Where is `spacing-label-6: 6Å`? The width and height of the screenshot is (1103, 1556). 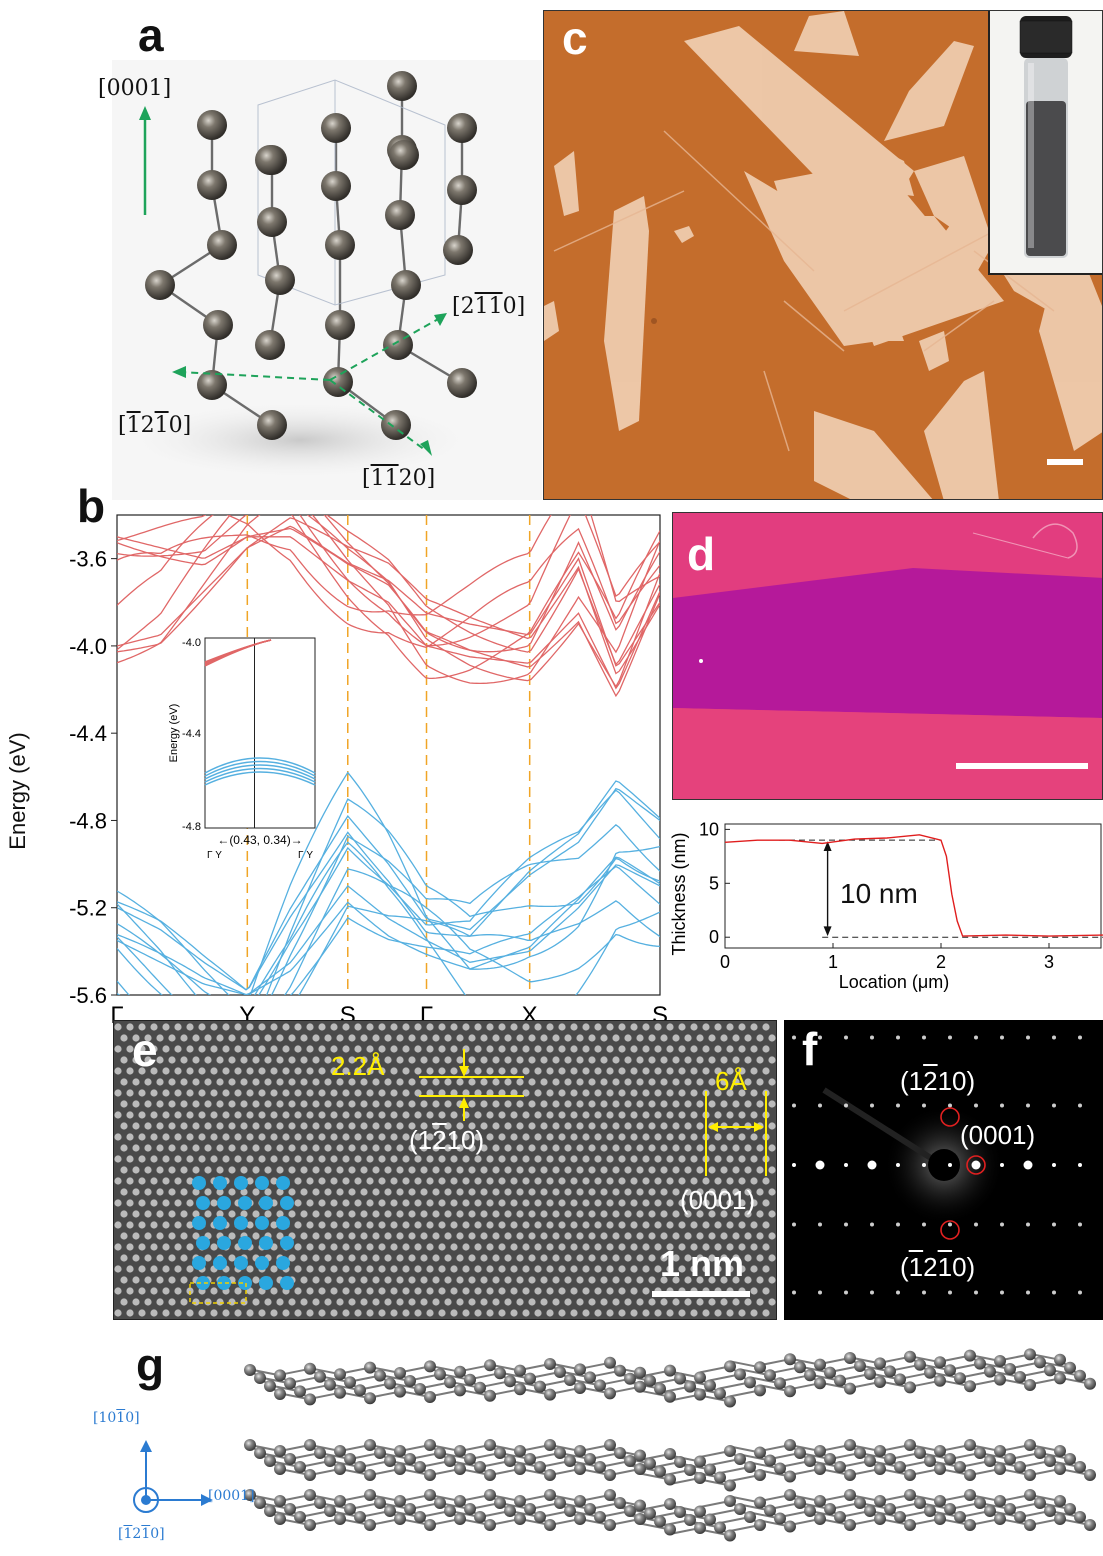 spacing-label-6: 6Å is located at coordinates (731, 1081).